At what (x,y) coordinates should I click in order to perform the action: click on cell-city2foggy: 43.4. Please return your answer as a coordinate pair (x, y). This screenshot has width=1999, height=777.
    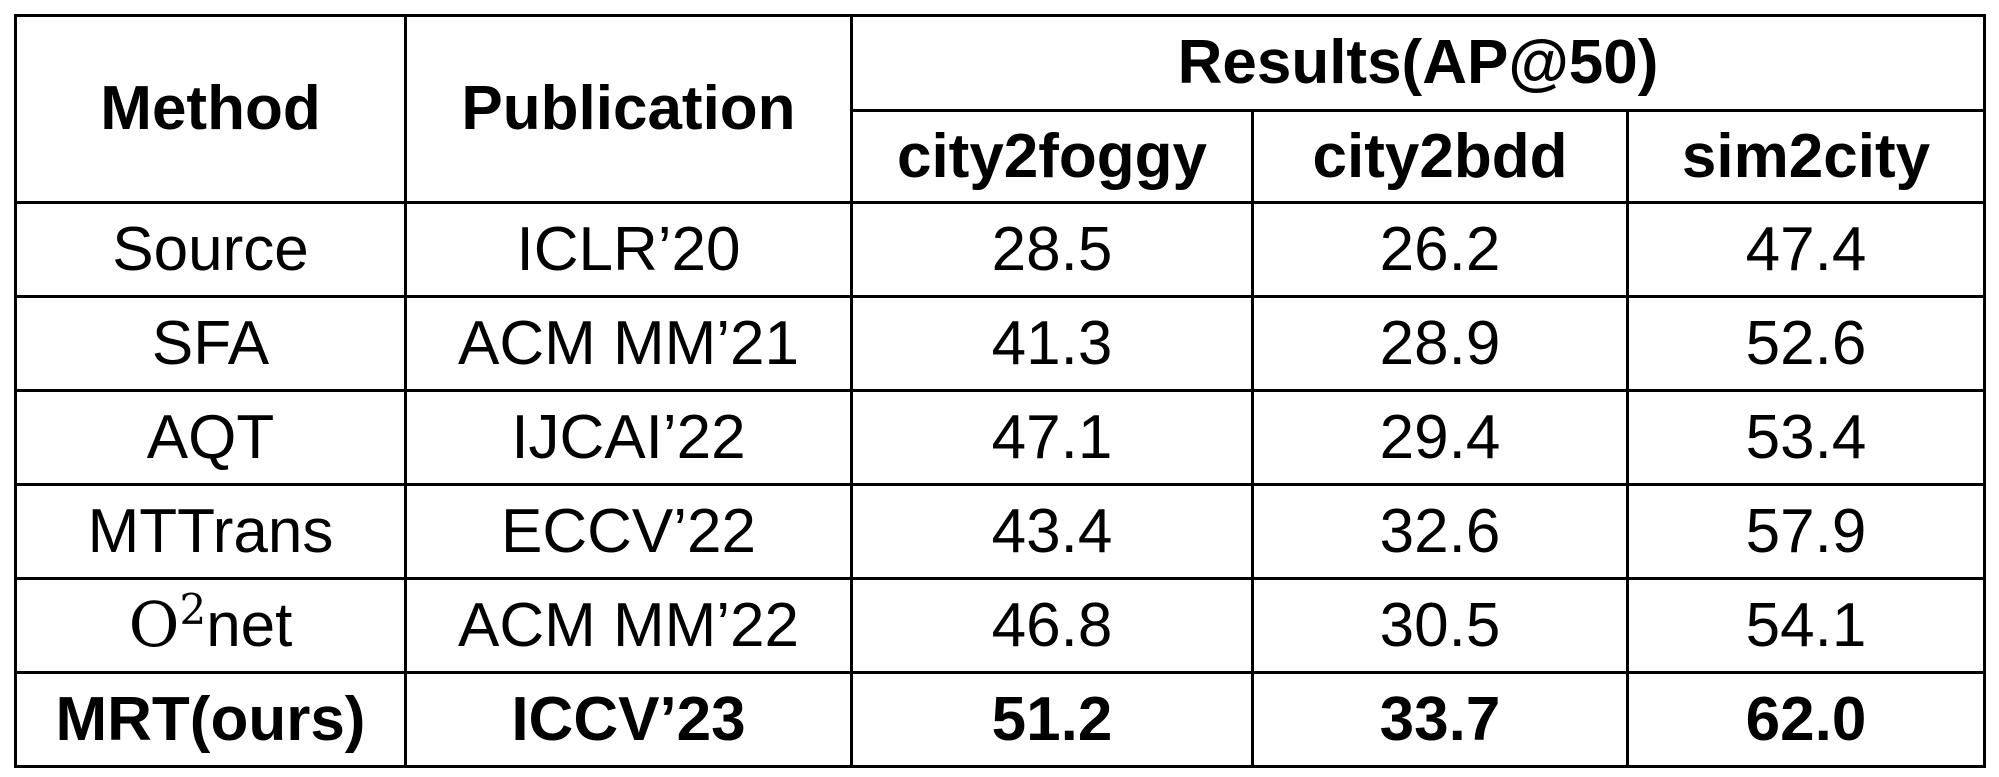
    Looking at the image, I should click on (1052, 531).